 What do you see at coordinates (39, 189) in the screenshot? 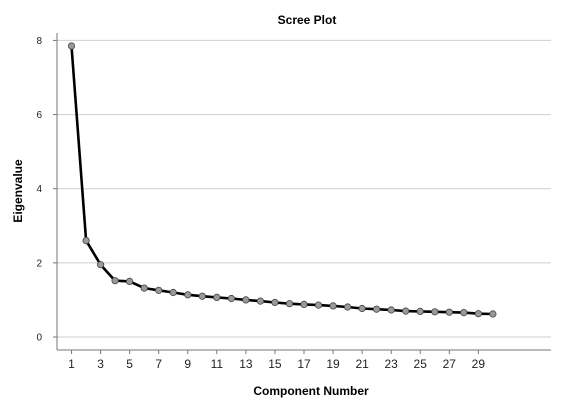
I see `y-tick-label-4: 4` at bounding box center [39, 189].